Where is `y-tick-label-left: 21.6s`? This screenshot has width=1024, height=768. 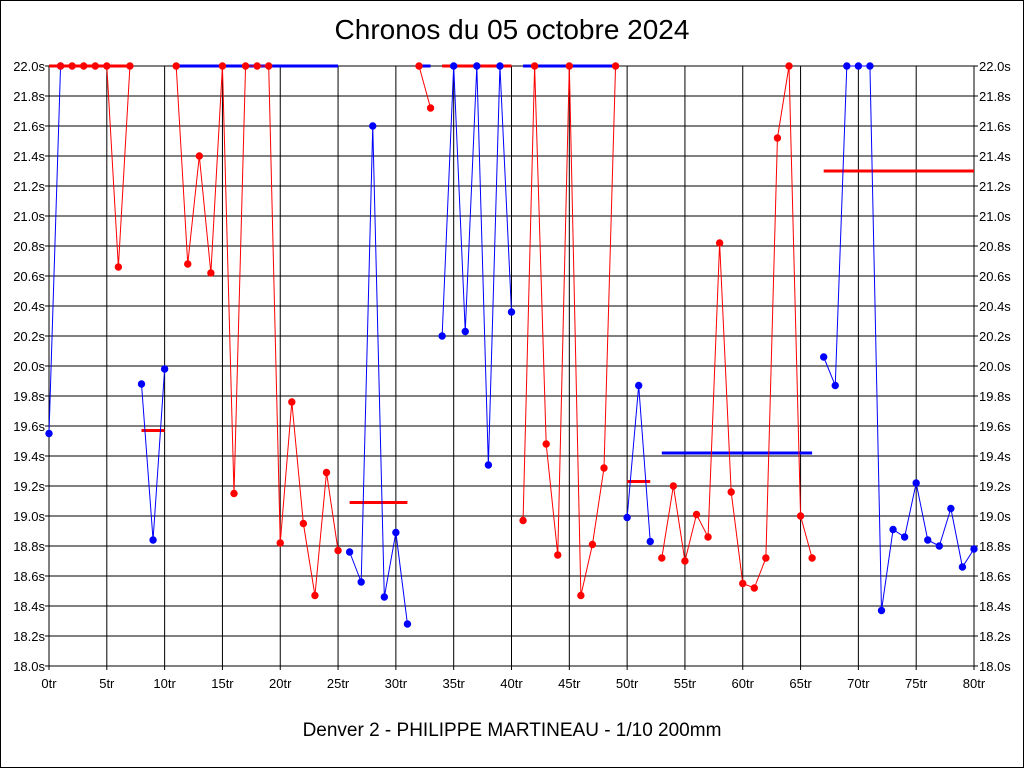
y-tick-label-left: 21.6s is located at coordinates (29, 126).